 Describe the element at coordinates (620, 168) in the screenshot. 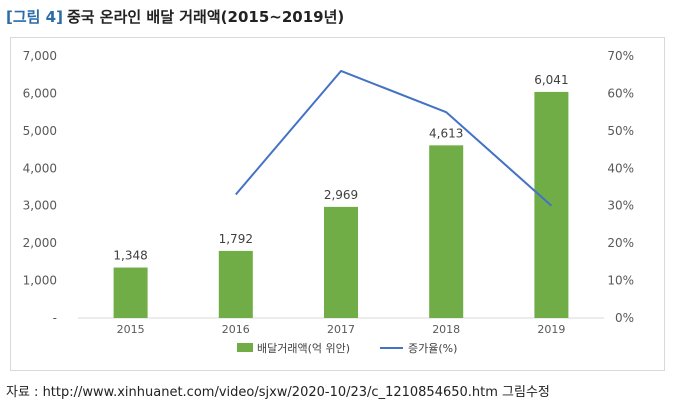

I see `y-right-tick-label: 40%` at that location.